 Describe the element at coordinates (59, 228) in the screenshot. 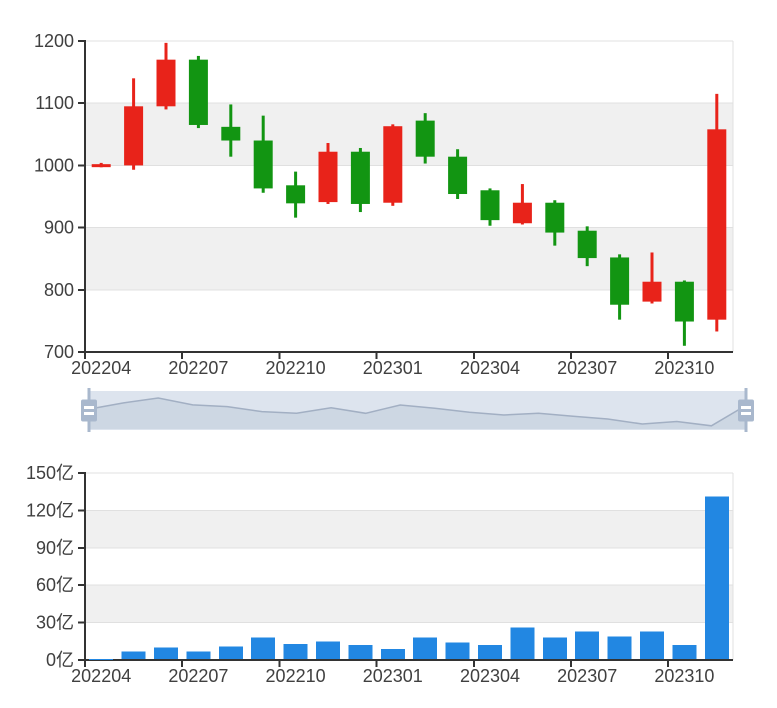

I see `y-axis-label: 900` at that location.